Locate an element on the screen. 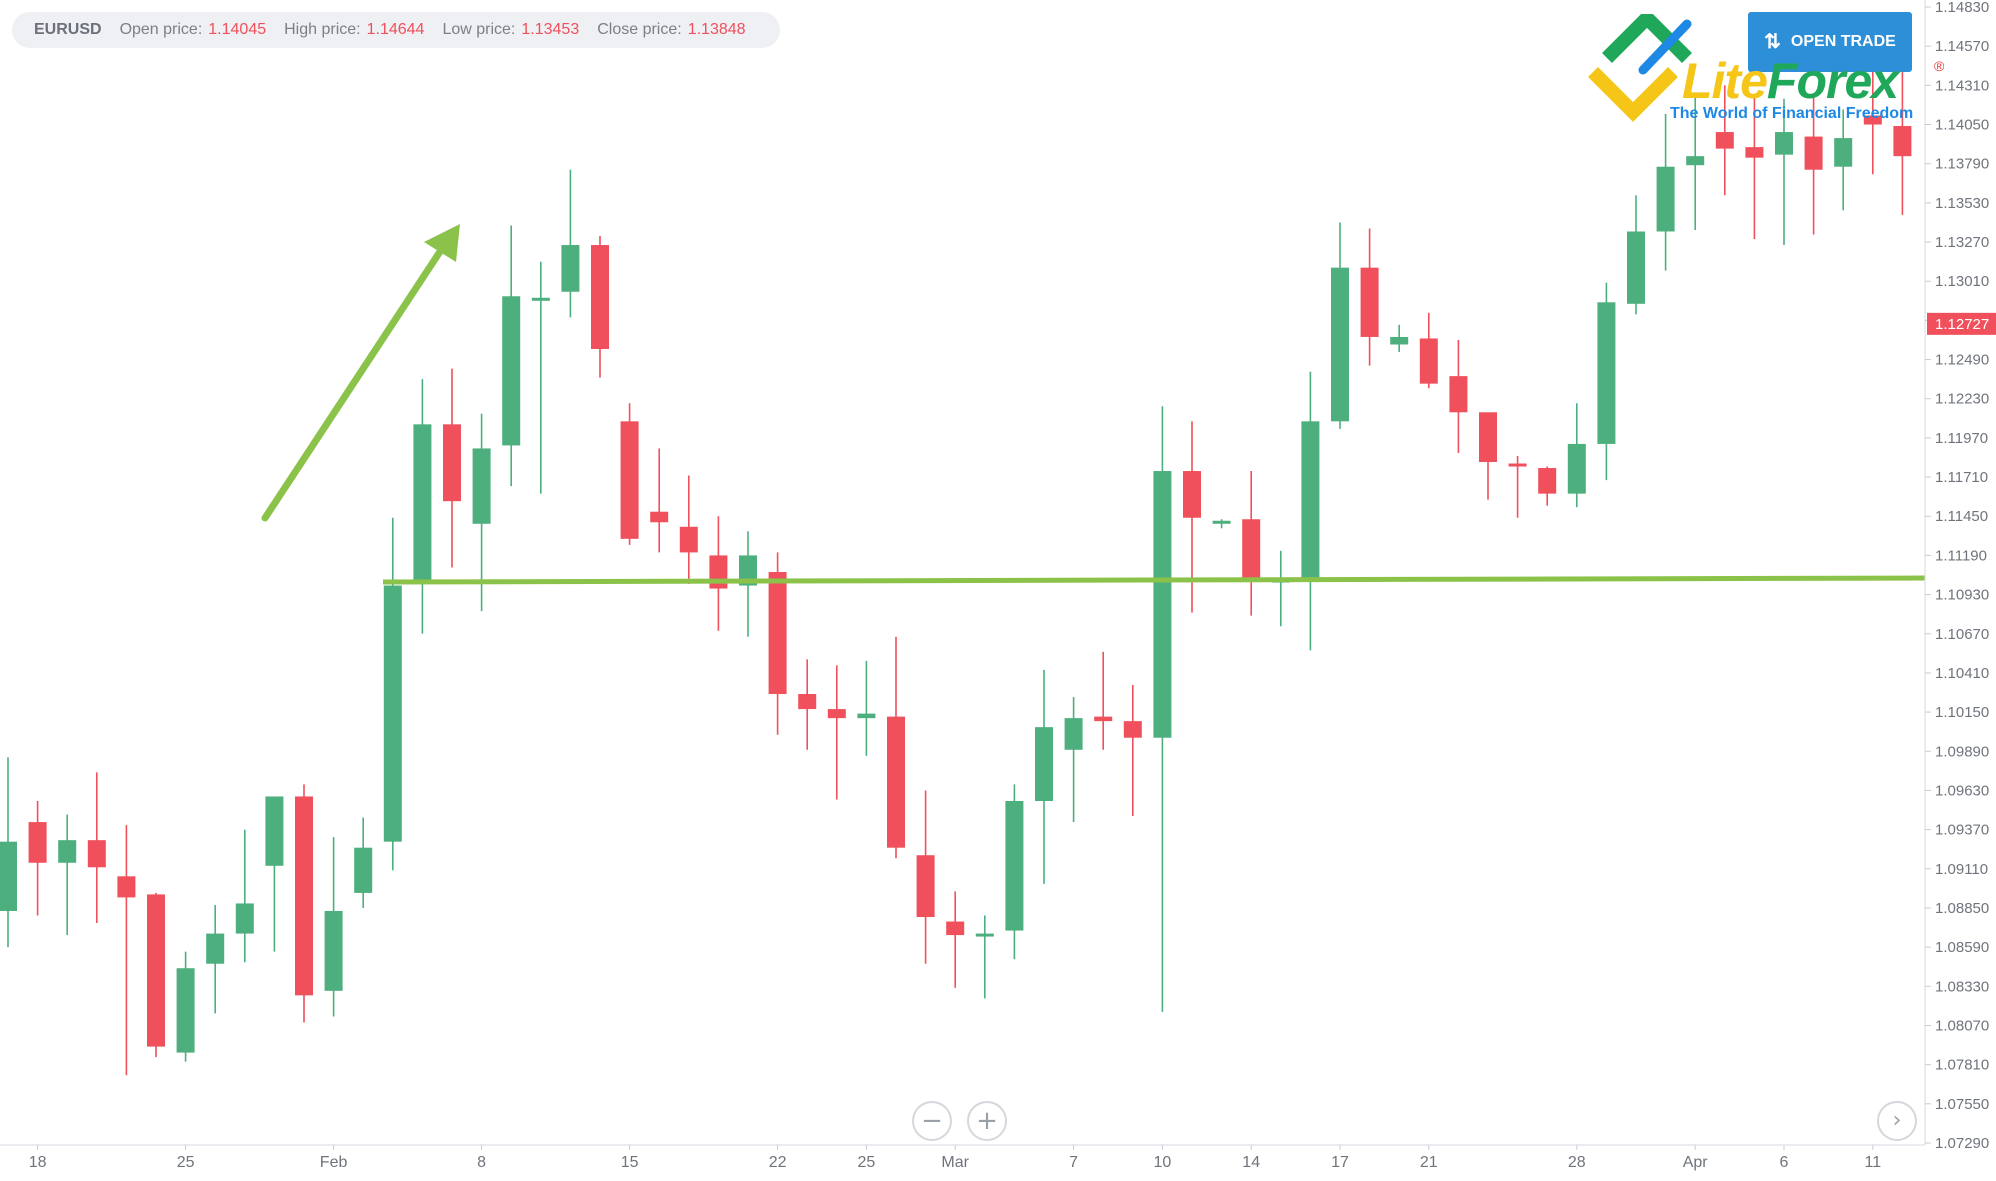  y-tick-label: 1.09890 is located at coordinates (1962, 751).